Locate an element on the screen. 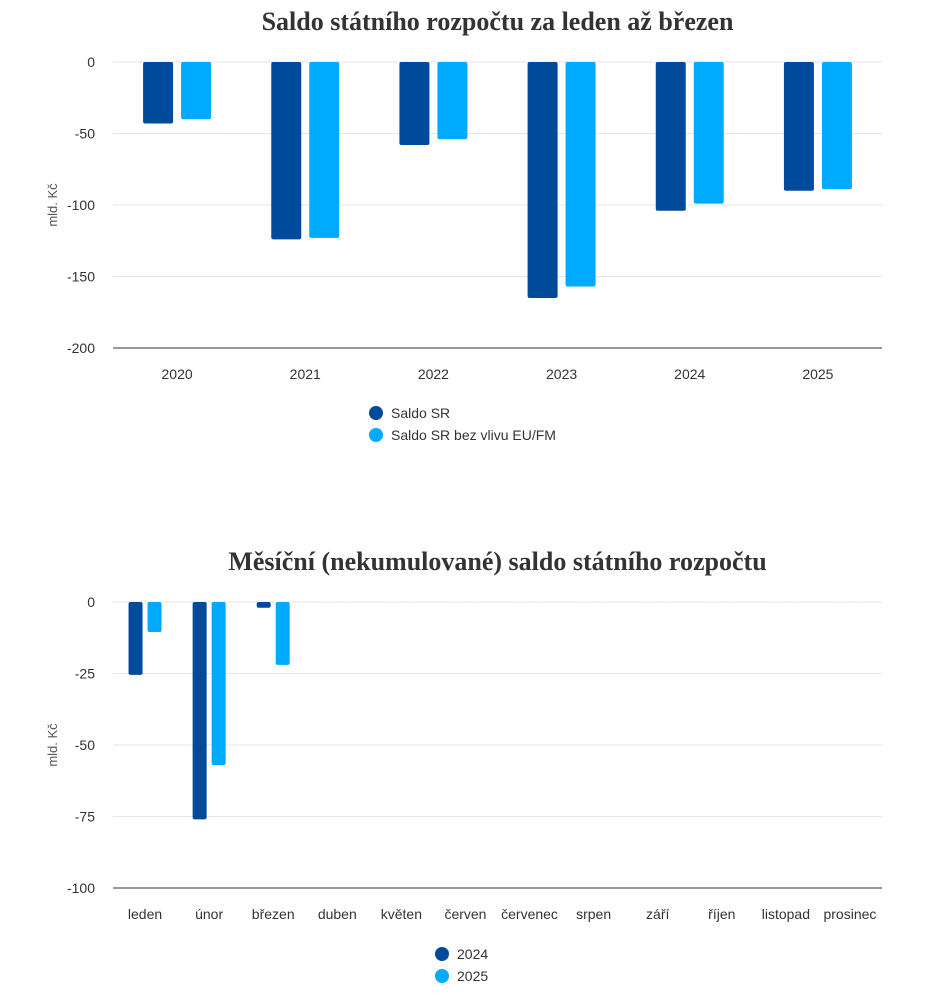 This screenshot has width=948, height=1002. x-tick-label: 2020 is located at coordinates (177, 374).